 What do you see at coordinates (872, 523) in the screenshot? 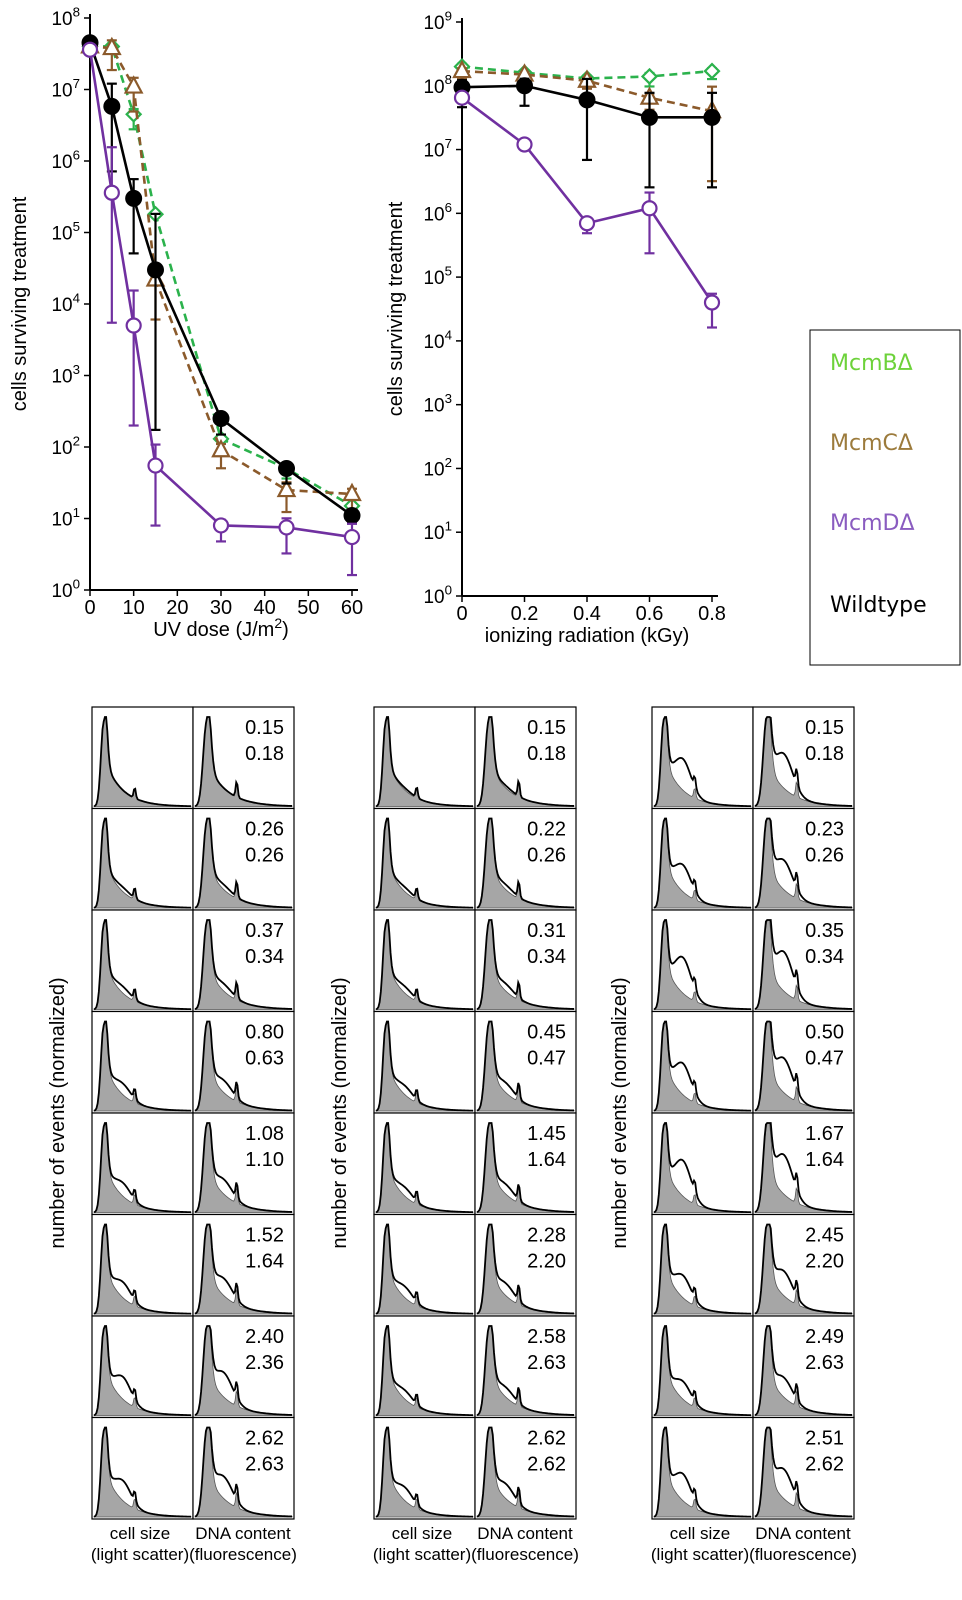
I see `legend-label-mcmd: McmDΔ` at bounding box center [872, 523].